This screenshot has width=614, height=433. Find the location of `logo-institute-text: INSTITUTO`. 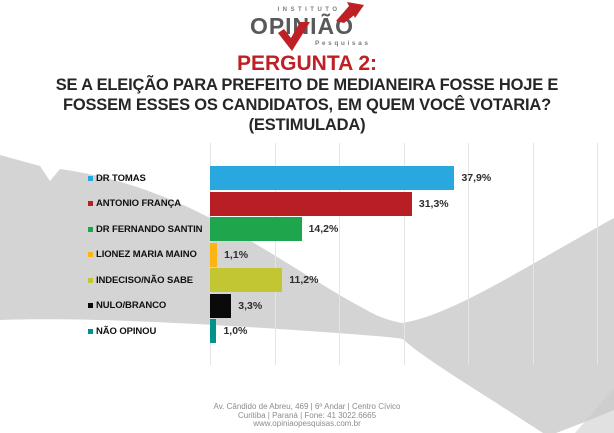

logo-institute-text: INSTITUTO is located at coordinates (309, 10).